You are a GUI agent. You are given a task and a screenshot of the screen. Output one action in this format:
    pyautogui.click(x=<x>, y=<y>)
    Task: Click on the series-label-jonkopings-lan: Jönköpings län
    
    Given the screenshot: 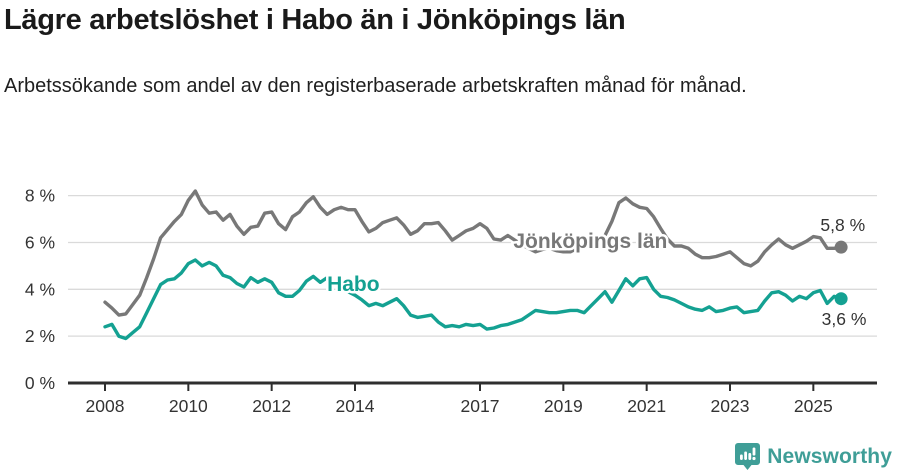 What is the action you would take?
    pyautogui.click(x=590, y=241)
    